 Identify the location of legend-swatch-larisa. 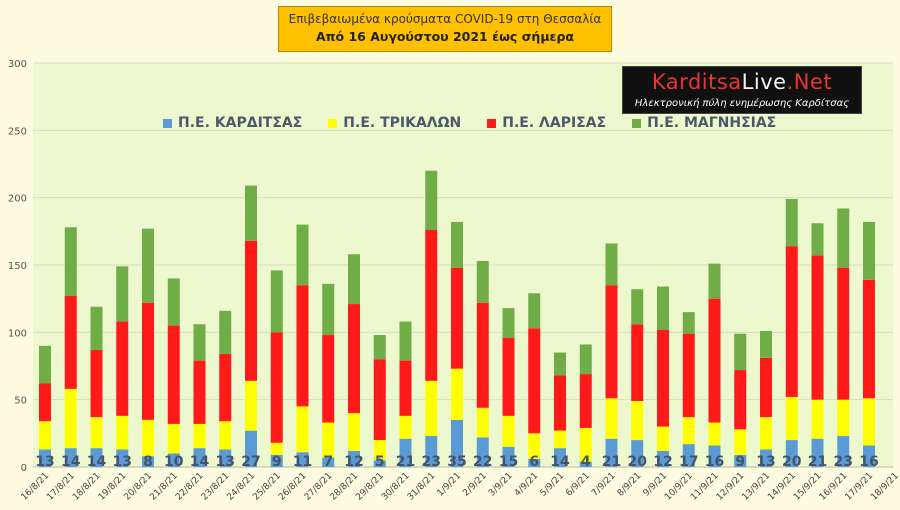
(492, 123).